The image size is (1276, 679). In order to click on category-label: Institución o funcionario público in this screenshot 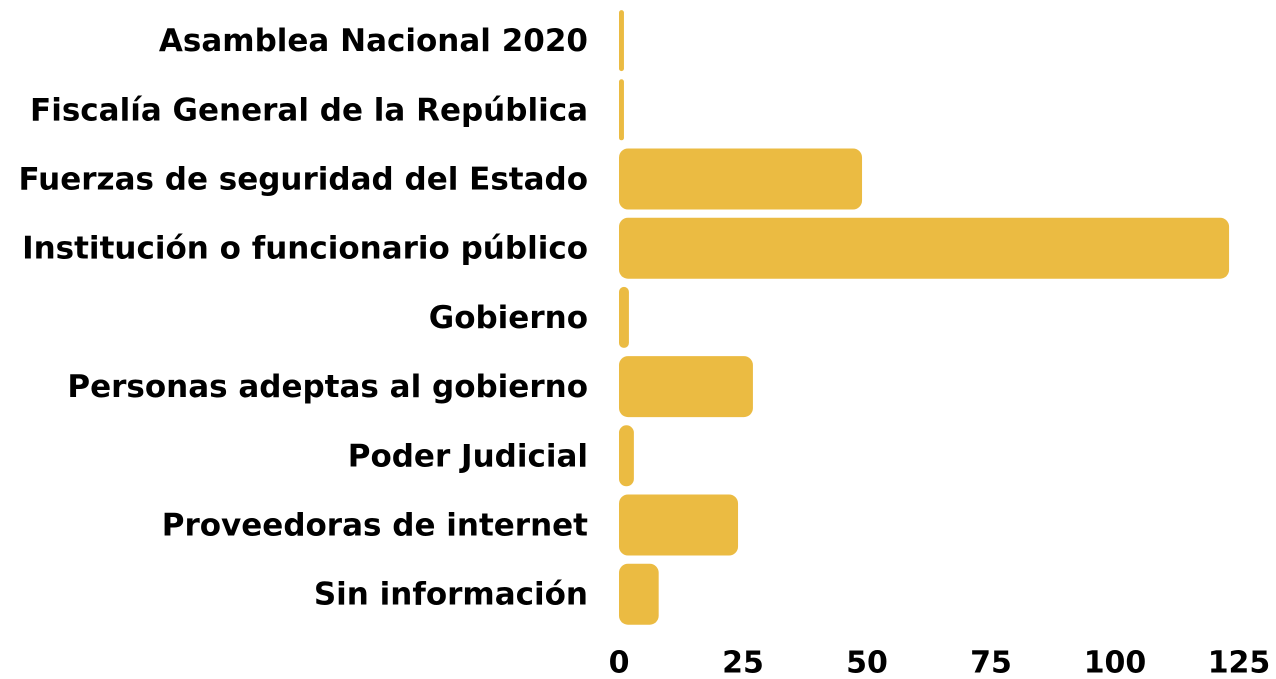, I will do `click(305, 249)`.